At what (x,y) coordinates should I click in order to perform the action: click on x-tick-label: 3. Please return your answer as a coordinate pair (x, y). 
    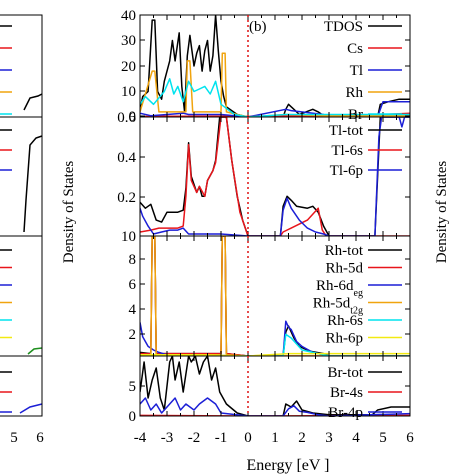
    Looking at the image, I should click on (329, 438).